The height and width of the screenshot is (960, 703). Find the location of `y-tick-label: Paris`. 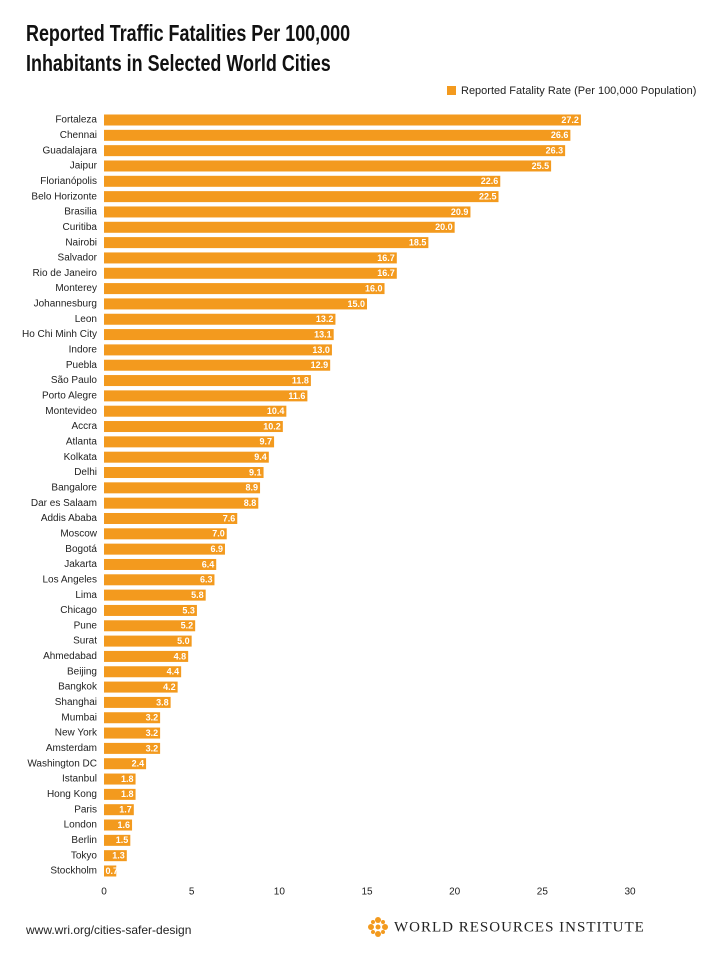

y-tick-label: Paris is located at coordinates (85, 809).